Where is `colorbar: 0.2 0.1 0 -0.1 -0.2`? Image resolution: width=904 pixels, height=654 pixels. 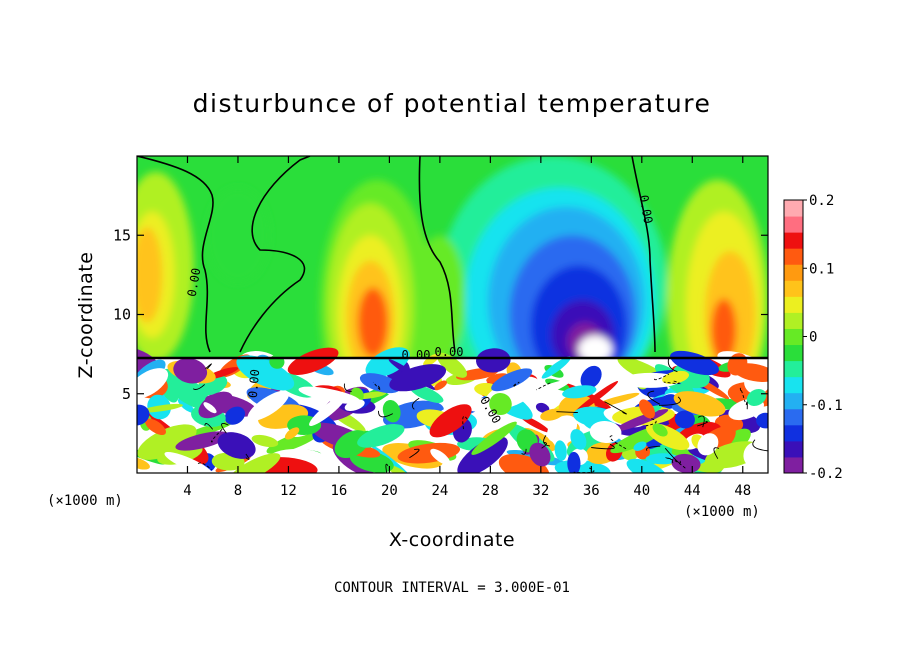
colorbar: 0.2 0.1 0 -0.1 -0.2 is located at coordinates (813, 337).